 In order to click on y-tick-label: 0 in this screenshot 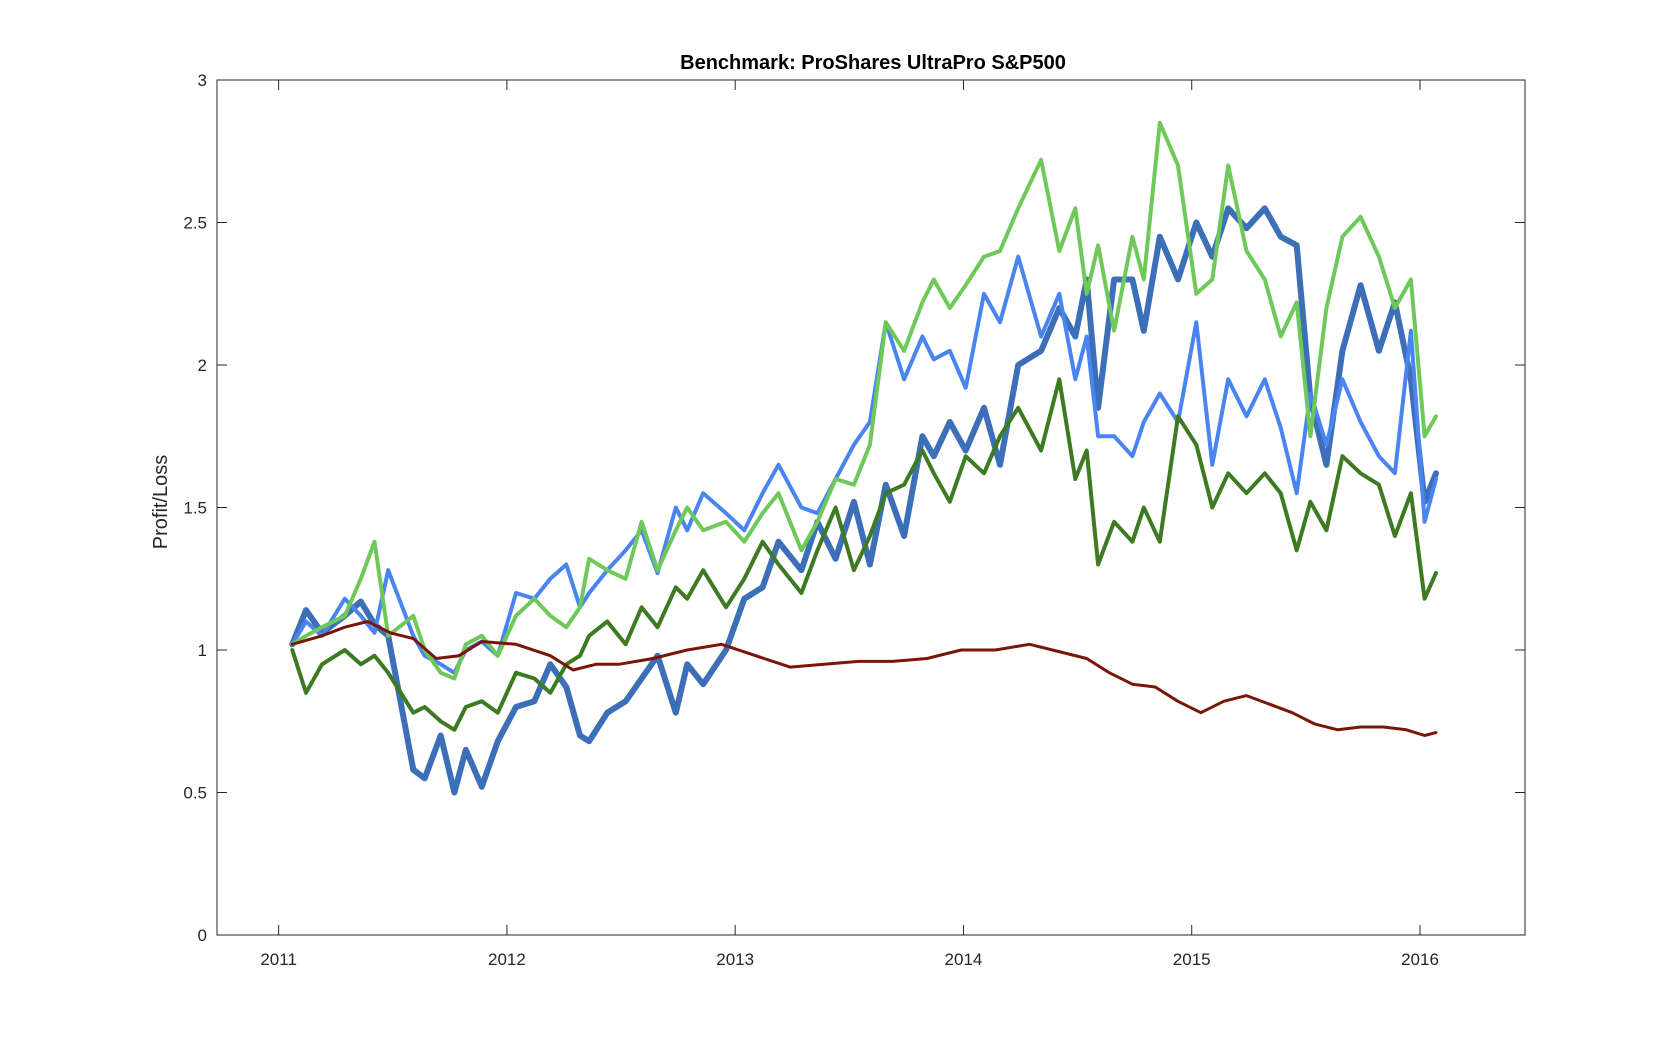, I will do `click(202, 935)`.